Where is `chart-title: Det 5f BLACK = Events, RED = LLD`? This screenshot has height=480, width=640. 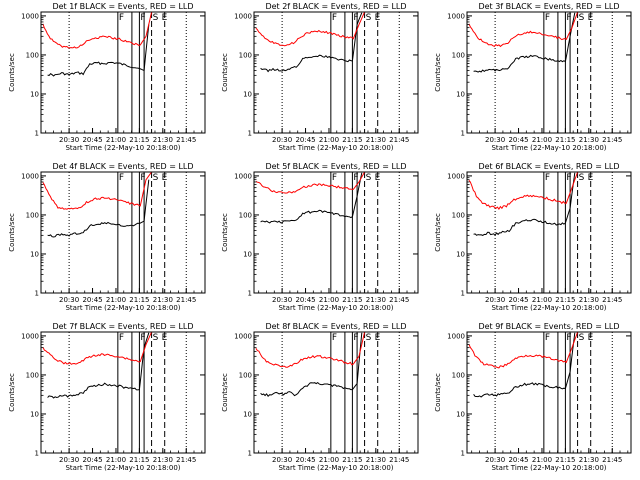 chart-title: Det 5f BLACK = Events, RED = LLD is located at coordinates (335, 166).